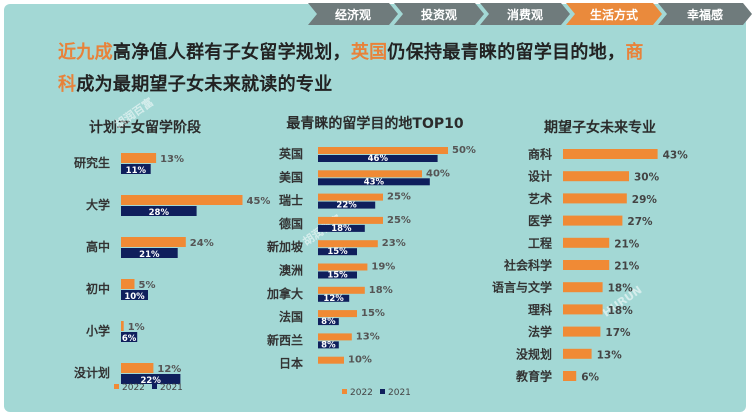 The image size is (753, 420). I want to click on dest-value-label-2022: 19%, so click(383, 267).